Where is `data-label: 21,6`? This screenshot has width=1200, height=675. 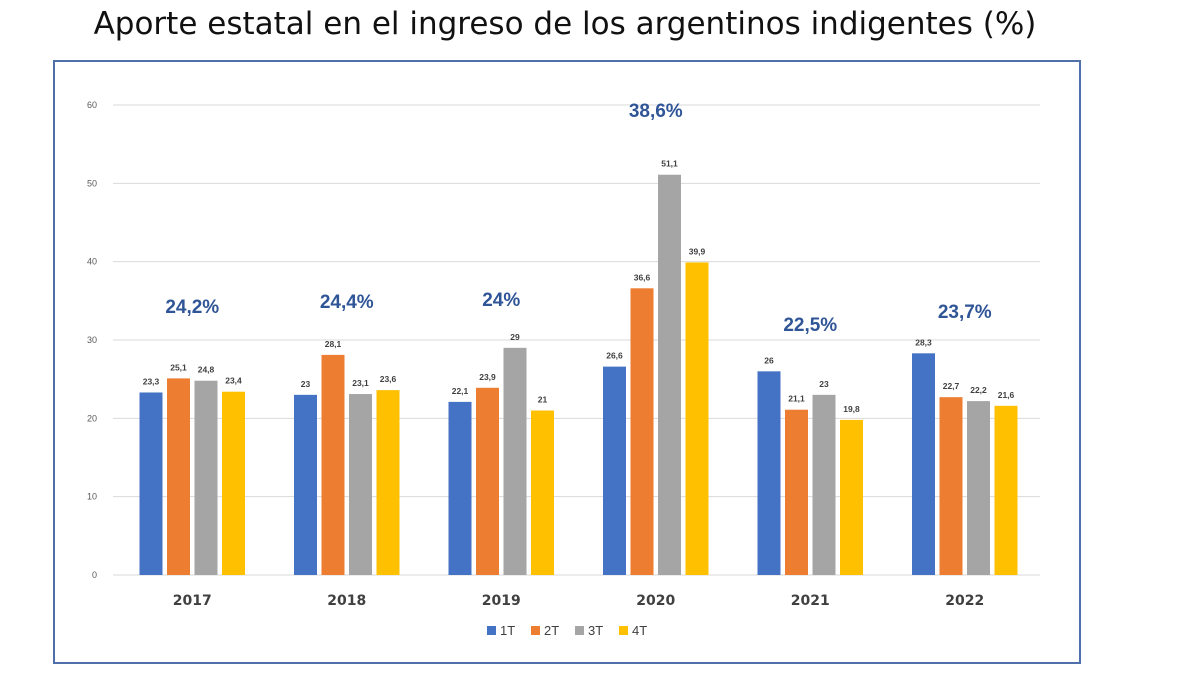
data-label: 21,6 is located at coordinates (1006, 395).